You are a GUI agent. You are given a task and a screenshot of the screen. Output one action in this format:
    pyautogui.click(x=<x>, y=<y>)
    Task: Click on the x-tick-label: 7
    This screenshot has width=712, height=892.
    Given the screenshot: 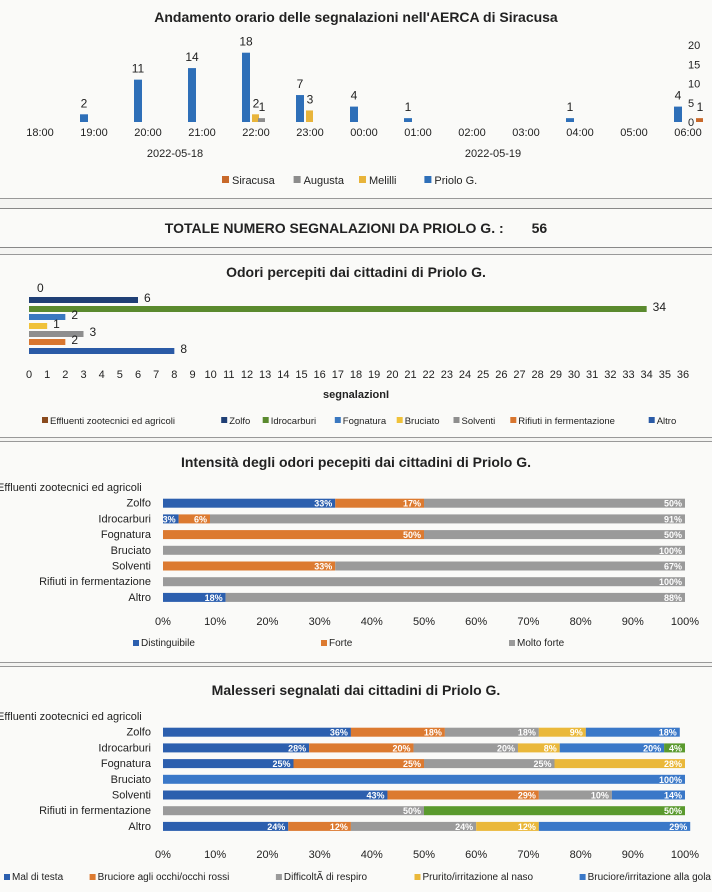 What is the action you would take?
    pyautogui.click(x=156, y=375)
    